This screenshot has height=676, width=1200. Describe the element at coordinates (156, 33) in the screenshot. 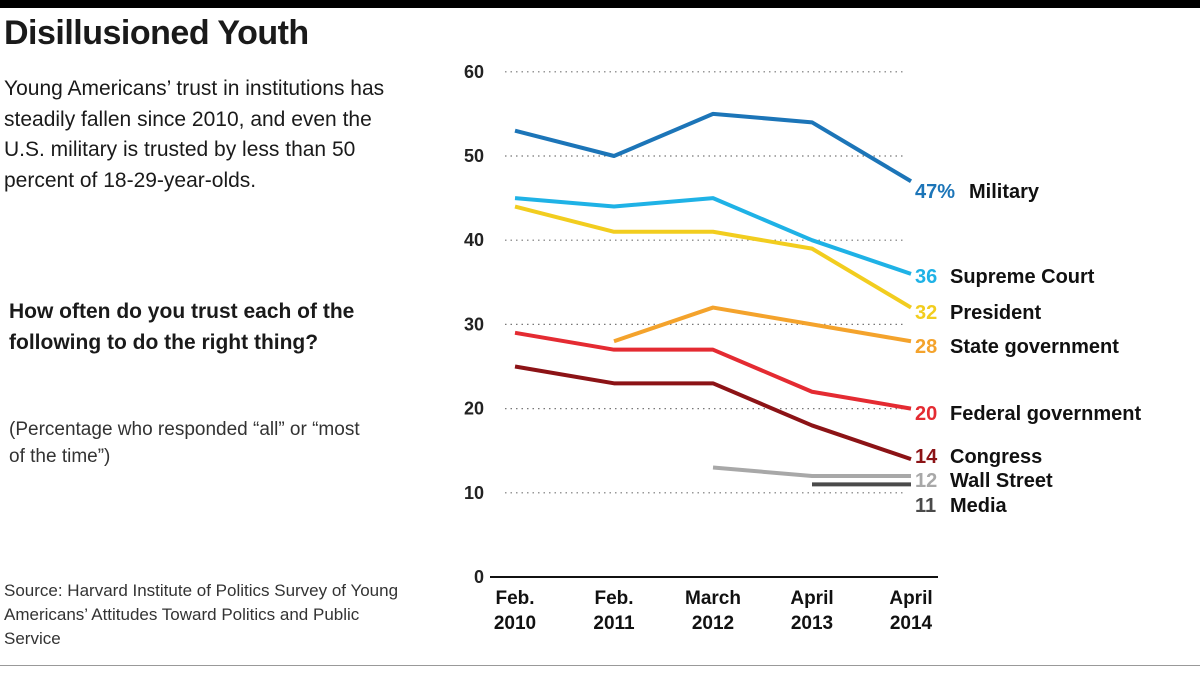

I see `chart-title: Disillusioned Youth` at that location.